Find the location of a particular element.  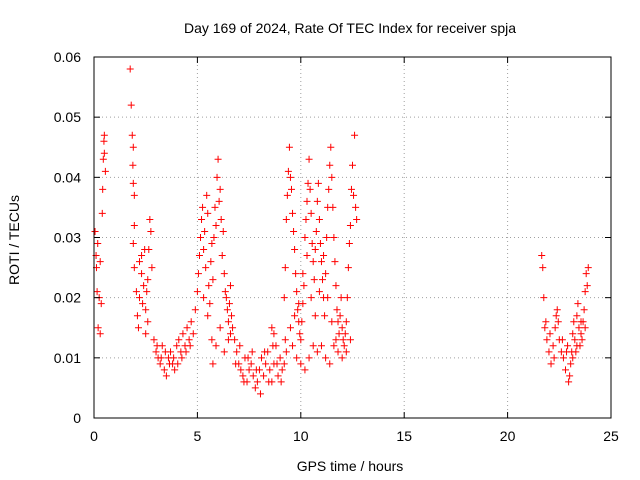

x-tick-label: 0 is located at coordinates (94, 436).